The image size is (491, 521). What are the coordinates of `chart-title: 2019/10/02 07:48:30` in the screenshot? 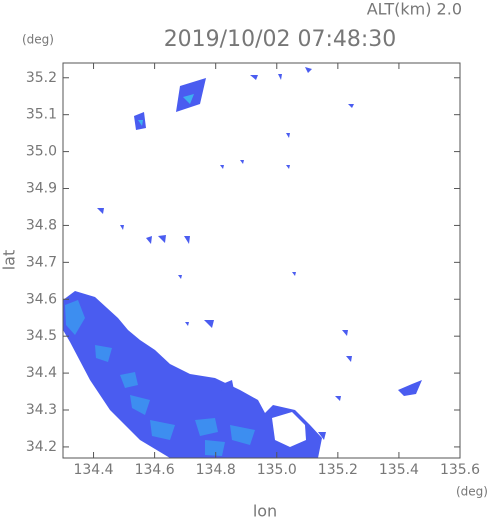 It's located at (280, 39).